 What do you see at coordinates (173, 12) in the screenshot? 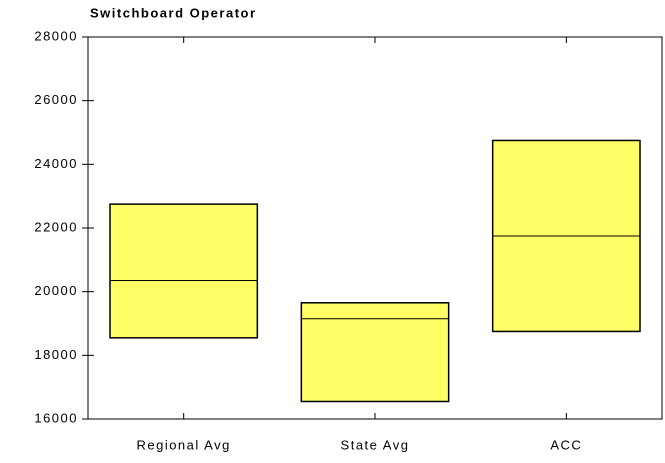
I see `chart-title: Switchboard Operator` at bounding box center [173, 12].